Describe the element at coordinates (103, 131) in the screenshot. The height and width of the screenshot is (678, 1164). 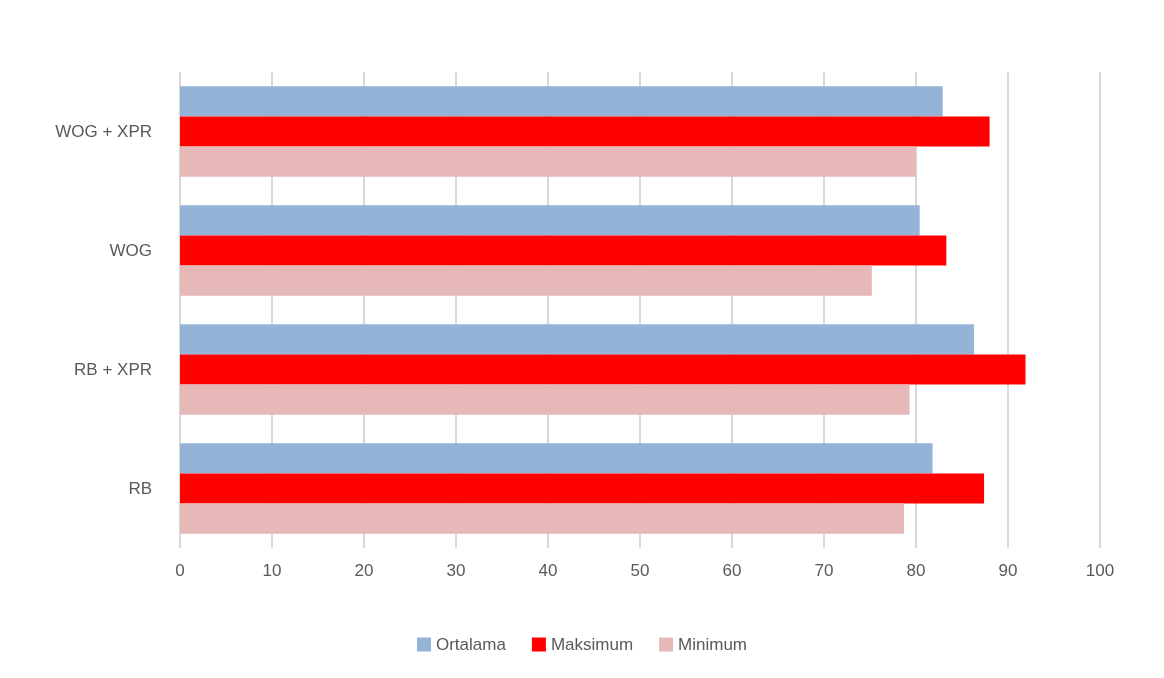
I see `y-tick-label: WOG + XPR` at that location.